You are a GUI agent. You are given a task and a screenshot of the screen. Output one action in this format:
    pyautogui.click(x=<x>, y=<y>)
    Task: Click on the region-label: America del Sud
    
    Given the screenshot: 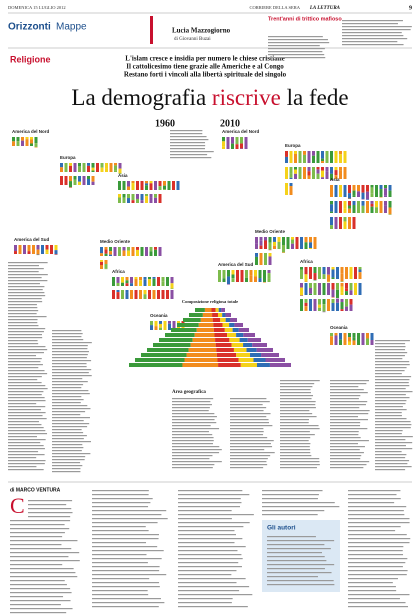 What is the action you would take?
    pyautogui.click(x=236, y=264)
    